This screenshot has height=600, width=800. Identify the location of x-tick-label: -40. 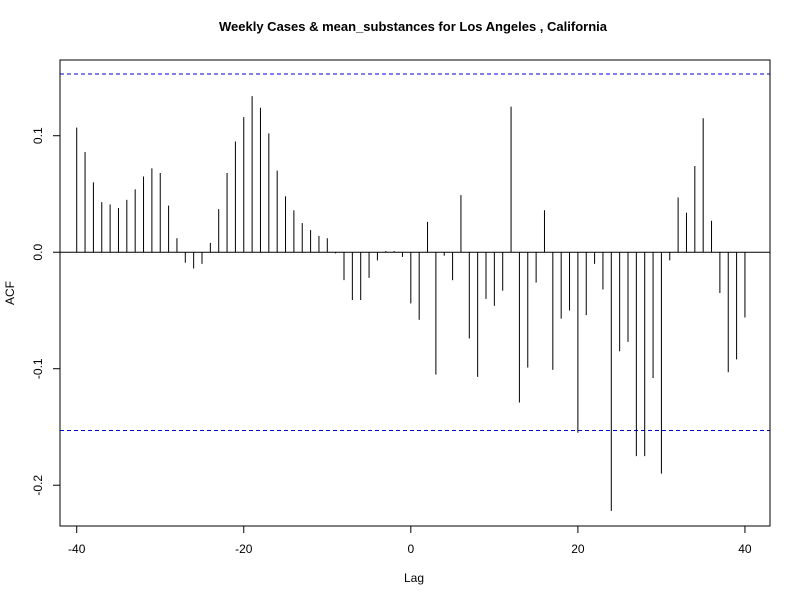
(77, 549).